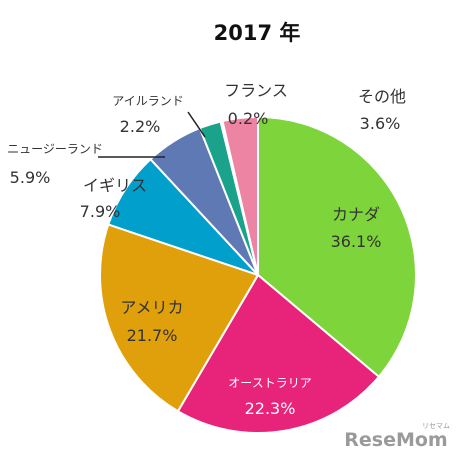 The width and height of the screenshot is (458, 465). I want to click on watermark-logo: ReseMom リセマム, so click(397, 436).